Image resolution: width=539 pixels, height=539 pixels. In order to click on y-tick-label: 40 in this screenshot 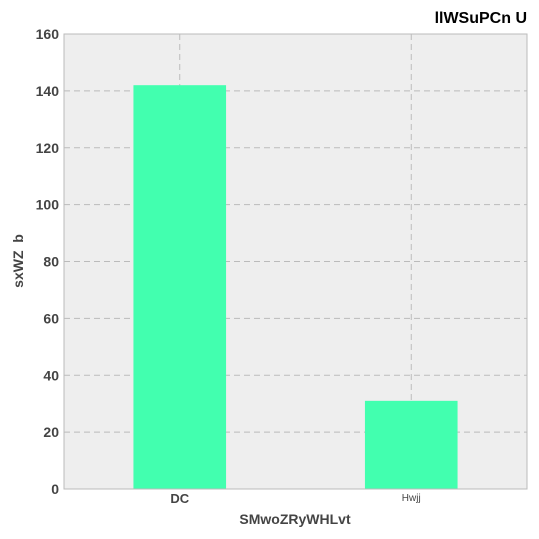, I will do `click(51, 375)`.